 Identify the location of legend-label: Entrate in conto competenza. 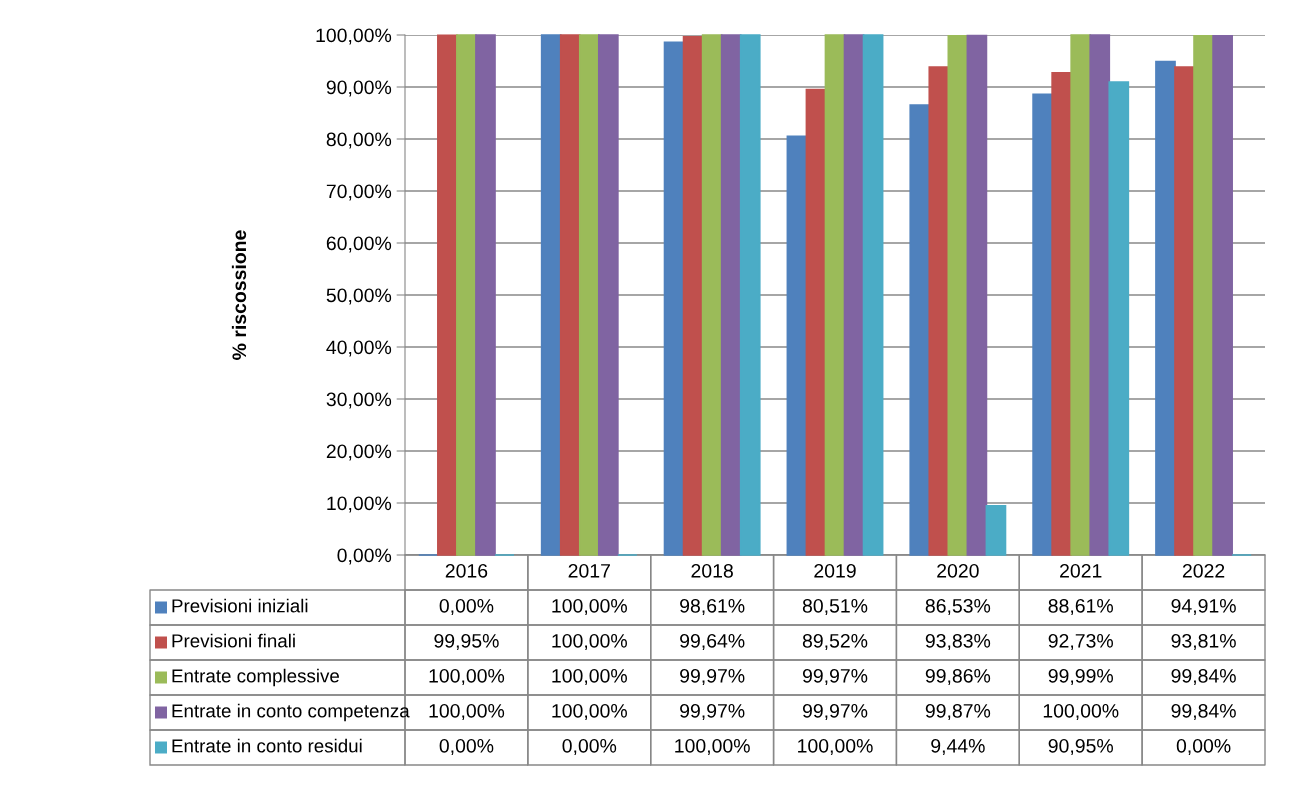
(291, 712).